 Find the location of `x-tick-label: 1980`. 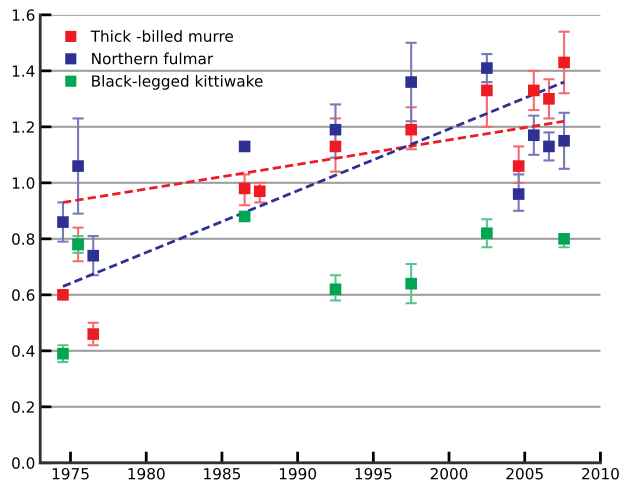

x-tick-label: 1980 is located at coordinates (146, 474).